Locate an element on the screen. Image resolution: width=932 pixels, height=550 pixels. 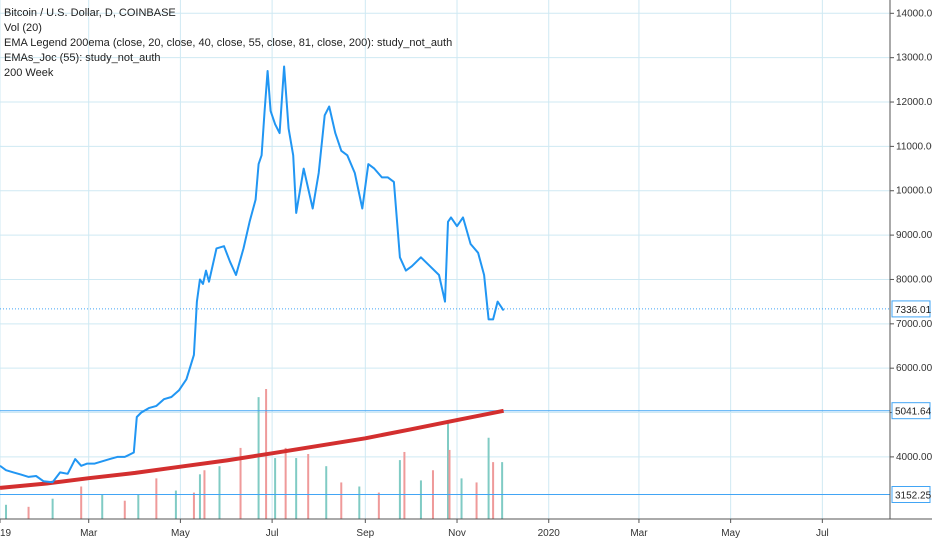
price-tick-label: 12000.00 is located at coordinates (914, 102).